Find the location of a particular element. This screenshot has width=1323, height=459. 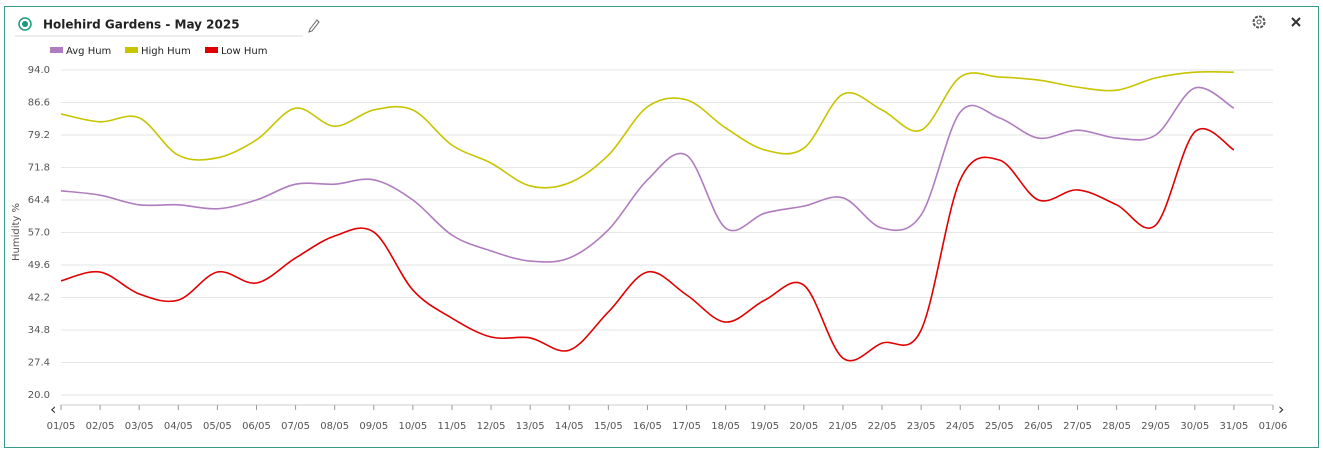

legend-label: Avg Hum is located at coordinates (88, 51).